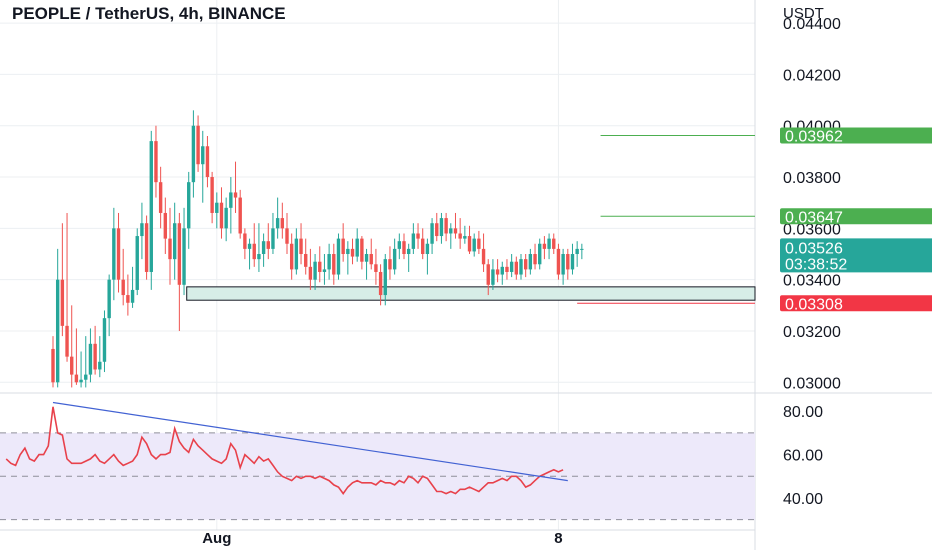 Image resolution: width=932 pixels, height=555 pixels. What do you see at coordinates (558, 538) in the screenshot?
I see `time-tick-label: 8` at bounding box center [558, 538].